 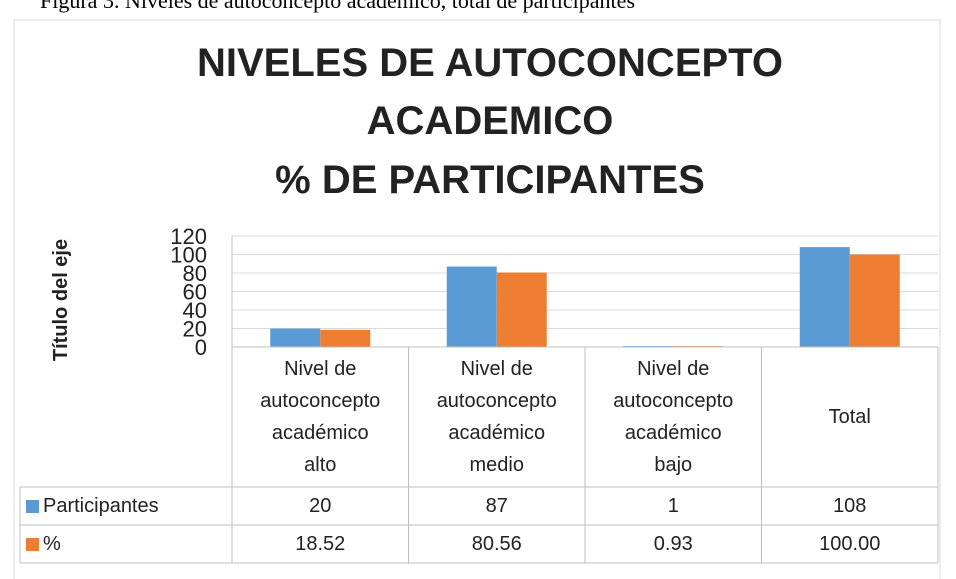 I want to click on cell-text: 108, so click(x=850, y=506).